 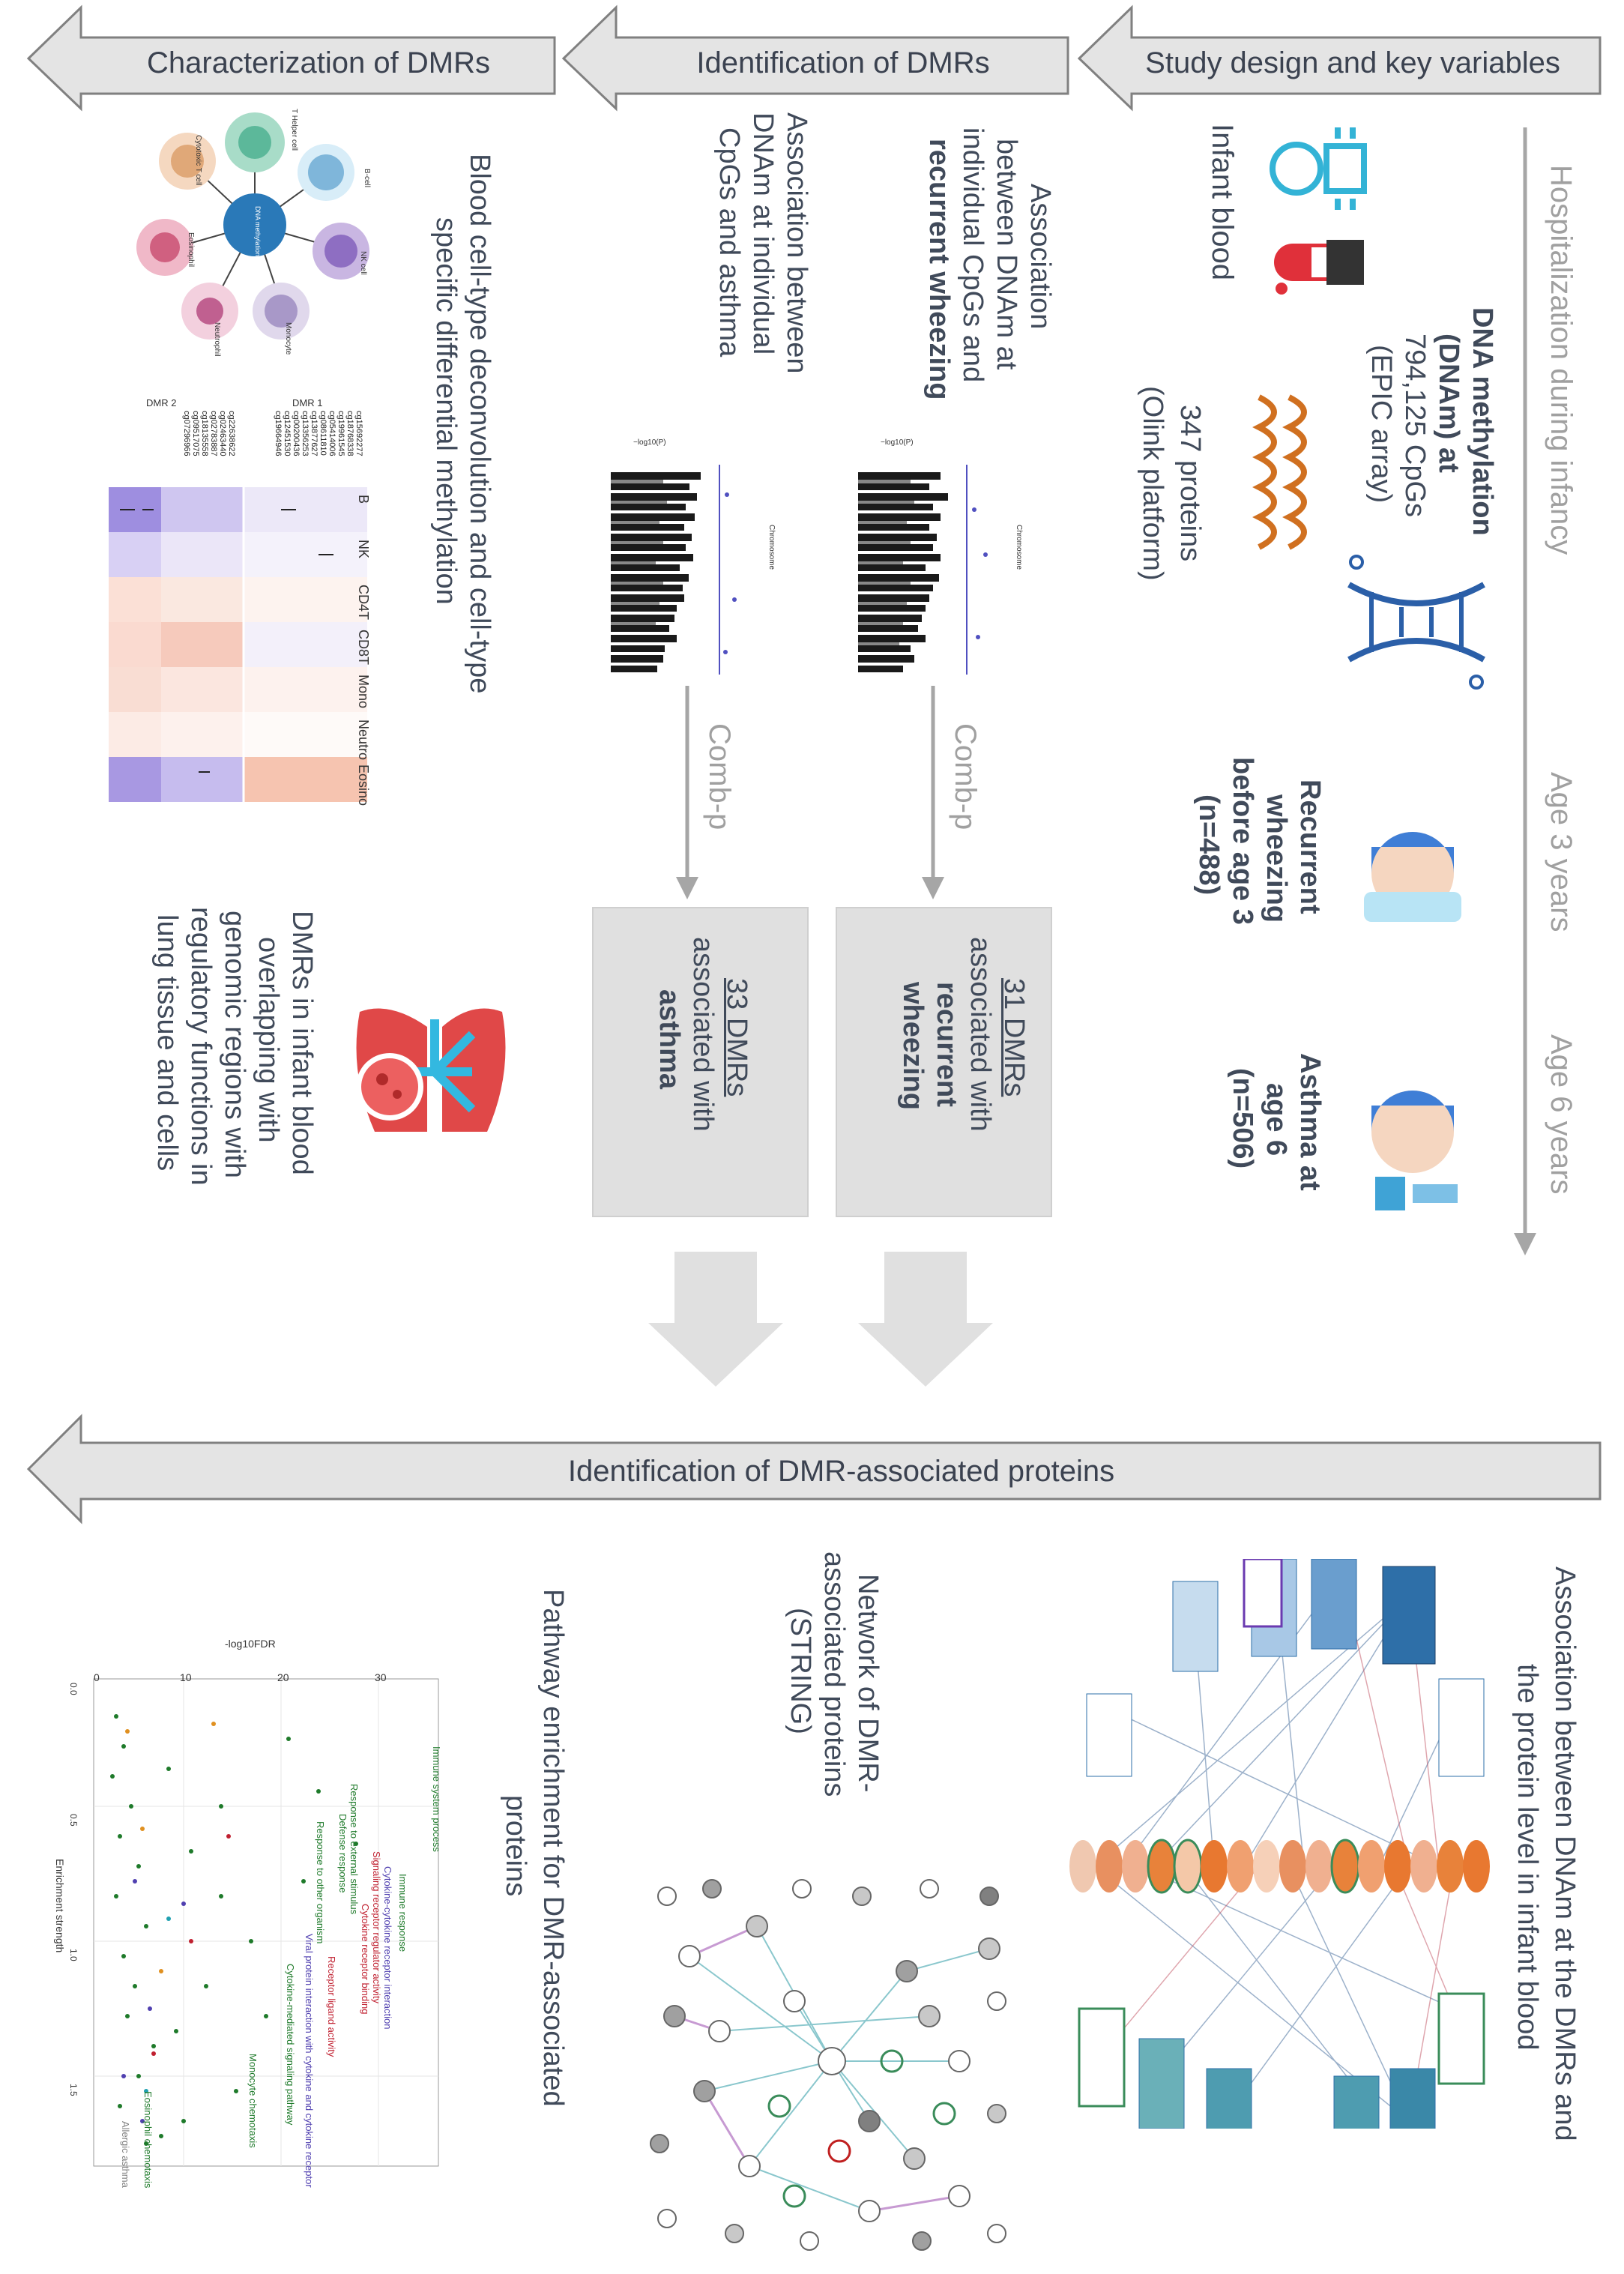 I want to click on manhattan-wheeze-ylabel: −log10(P), so click(x=897, y=442).